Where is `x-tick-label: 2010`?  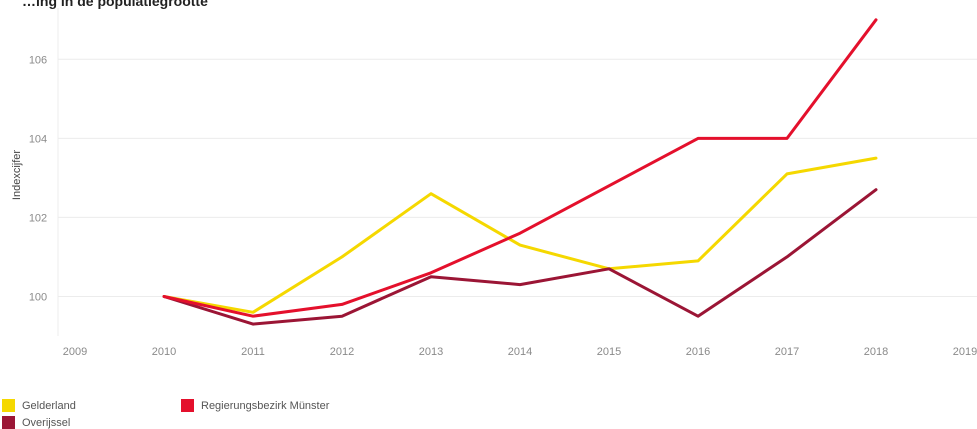 x-tick-label: 2010 is located at coordinates (164, 352).